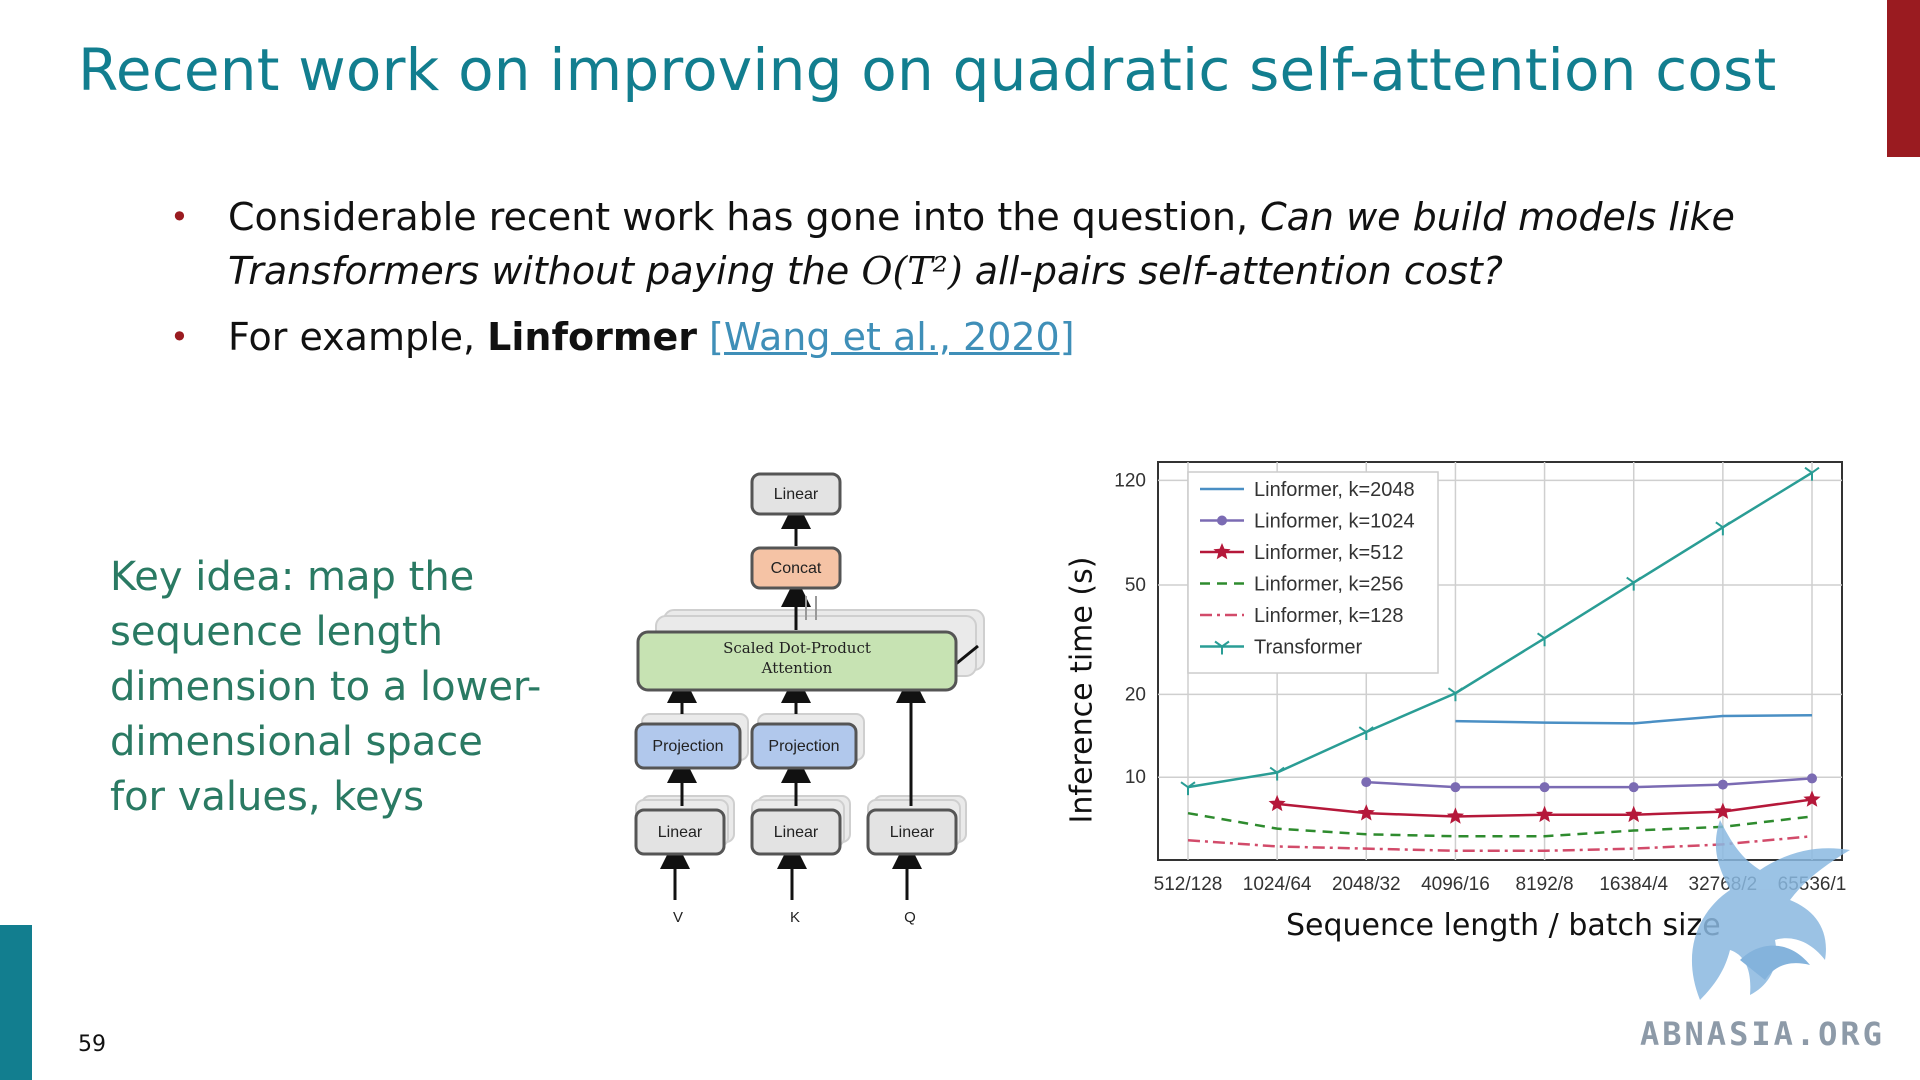 This screenshot has width=1920, height=1080. I want to click on y-tick-labels: 10 20 50 120, so click(1130, 629).